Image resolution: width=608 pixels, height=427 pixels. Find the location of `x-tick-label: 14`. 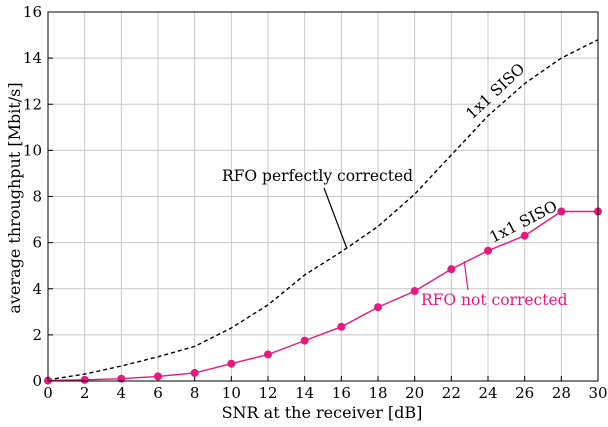

x-tick-label: 14 is located at coordinates (304, 393).